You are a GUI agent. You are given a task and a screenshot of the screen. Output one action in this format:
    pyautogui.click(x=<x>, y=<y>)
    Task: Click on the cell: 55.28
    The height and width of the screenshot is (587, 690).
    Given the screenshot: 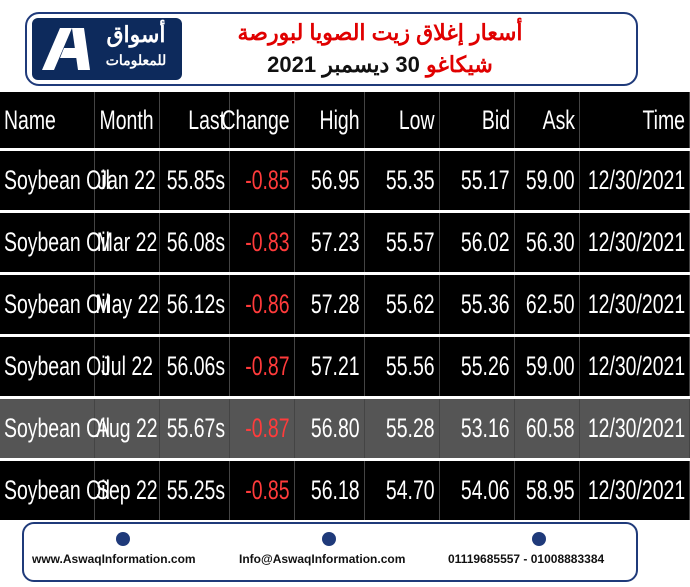 What is the action you would take?
    pyautogui.click(x=402, y=428)
    